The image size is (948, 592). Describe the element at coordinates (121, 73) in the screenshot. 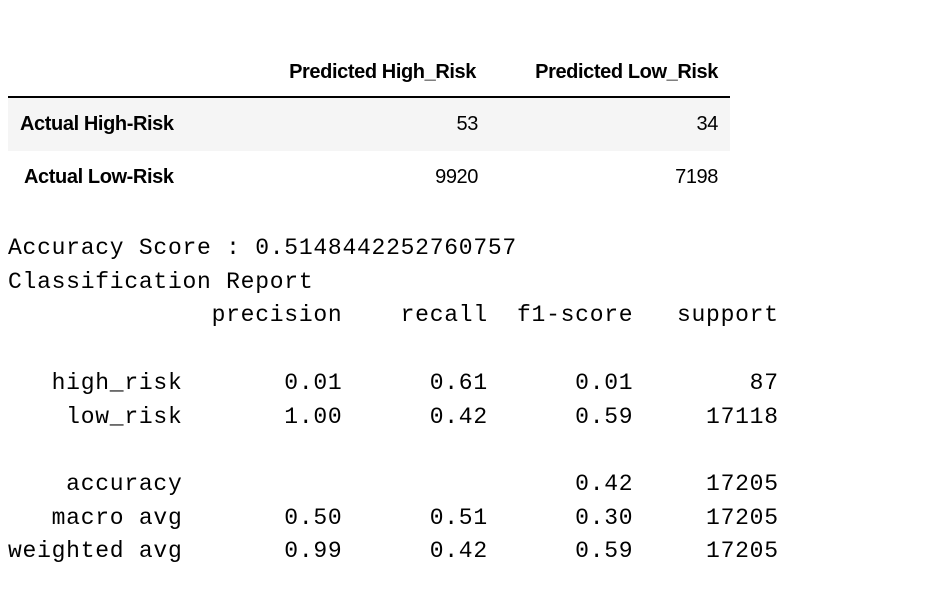

I see `table-corner-header` at that location.